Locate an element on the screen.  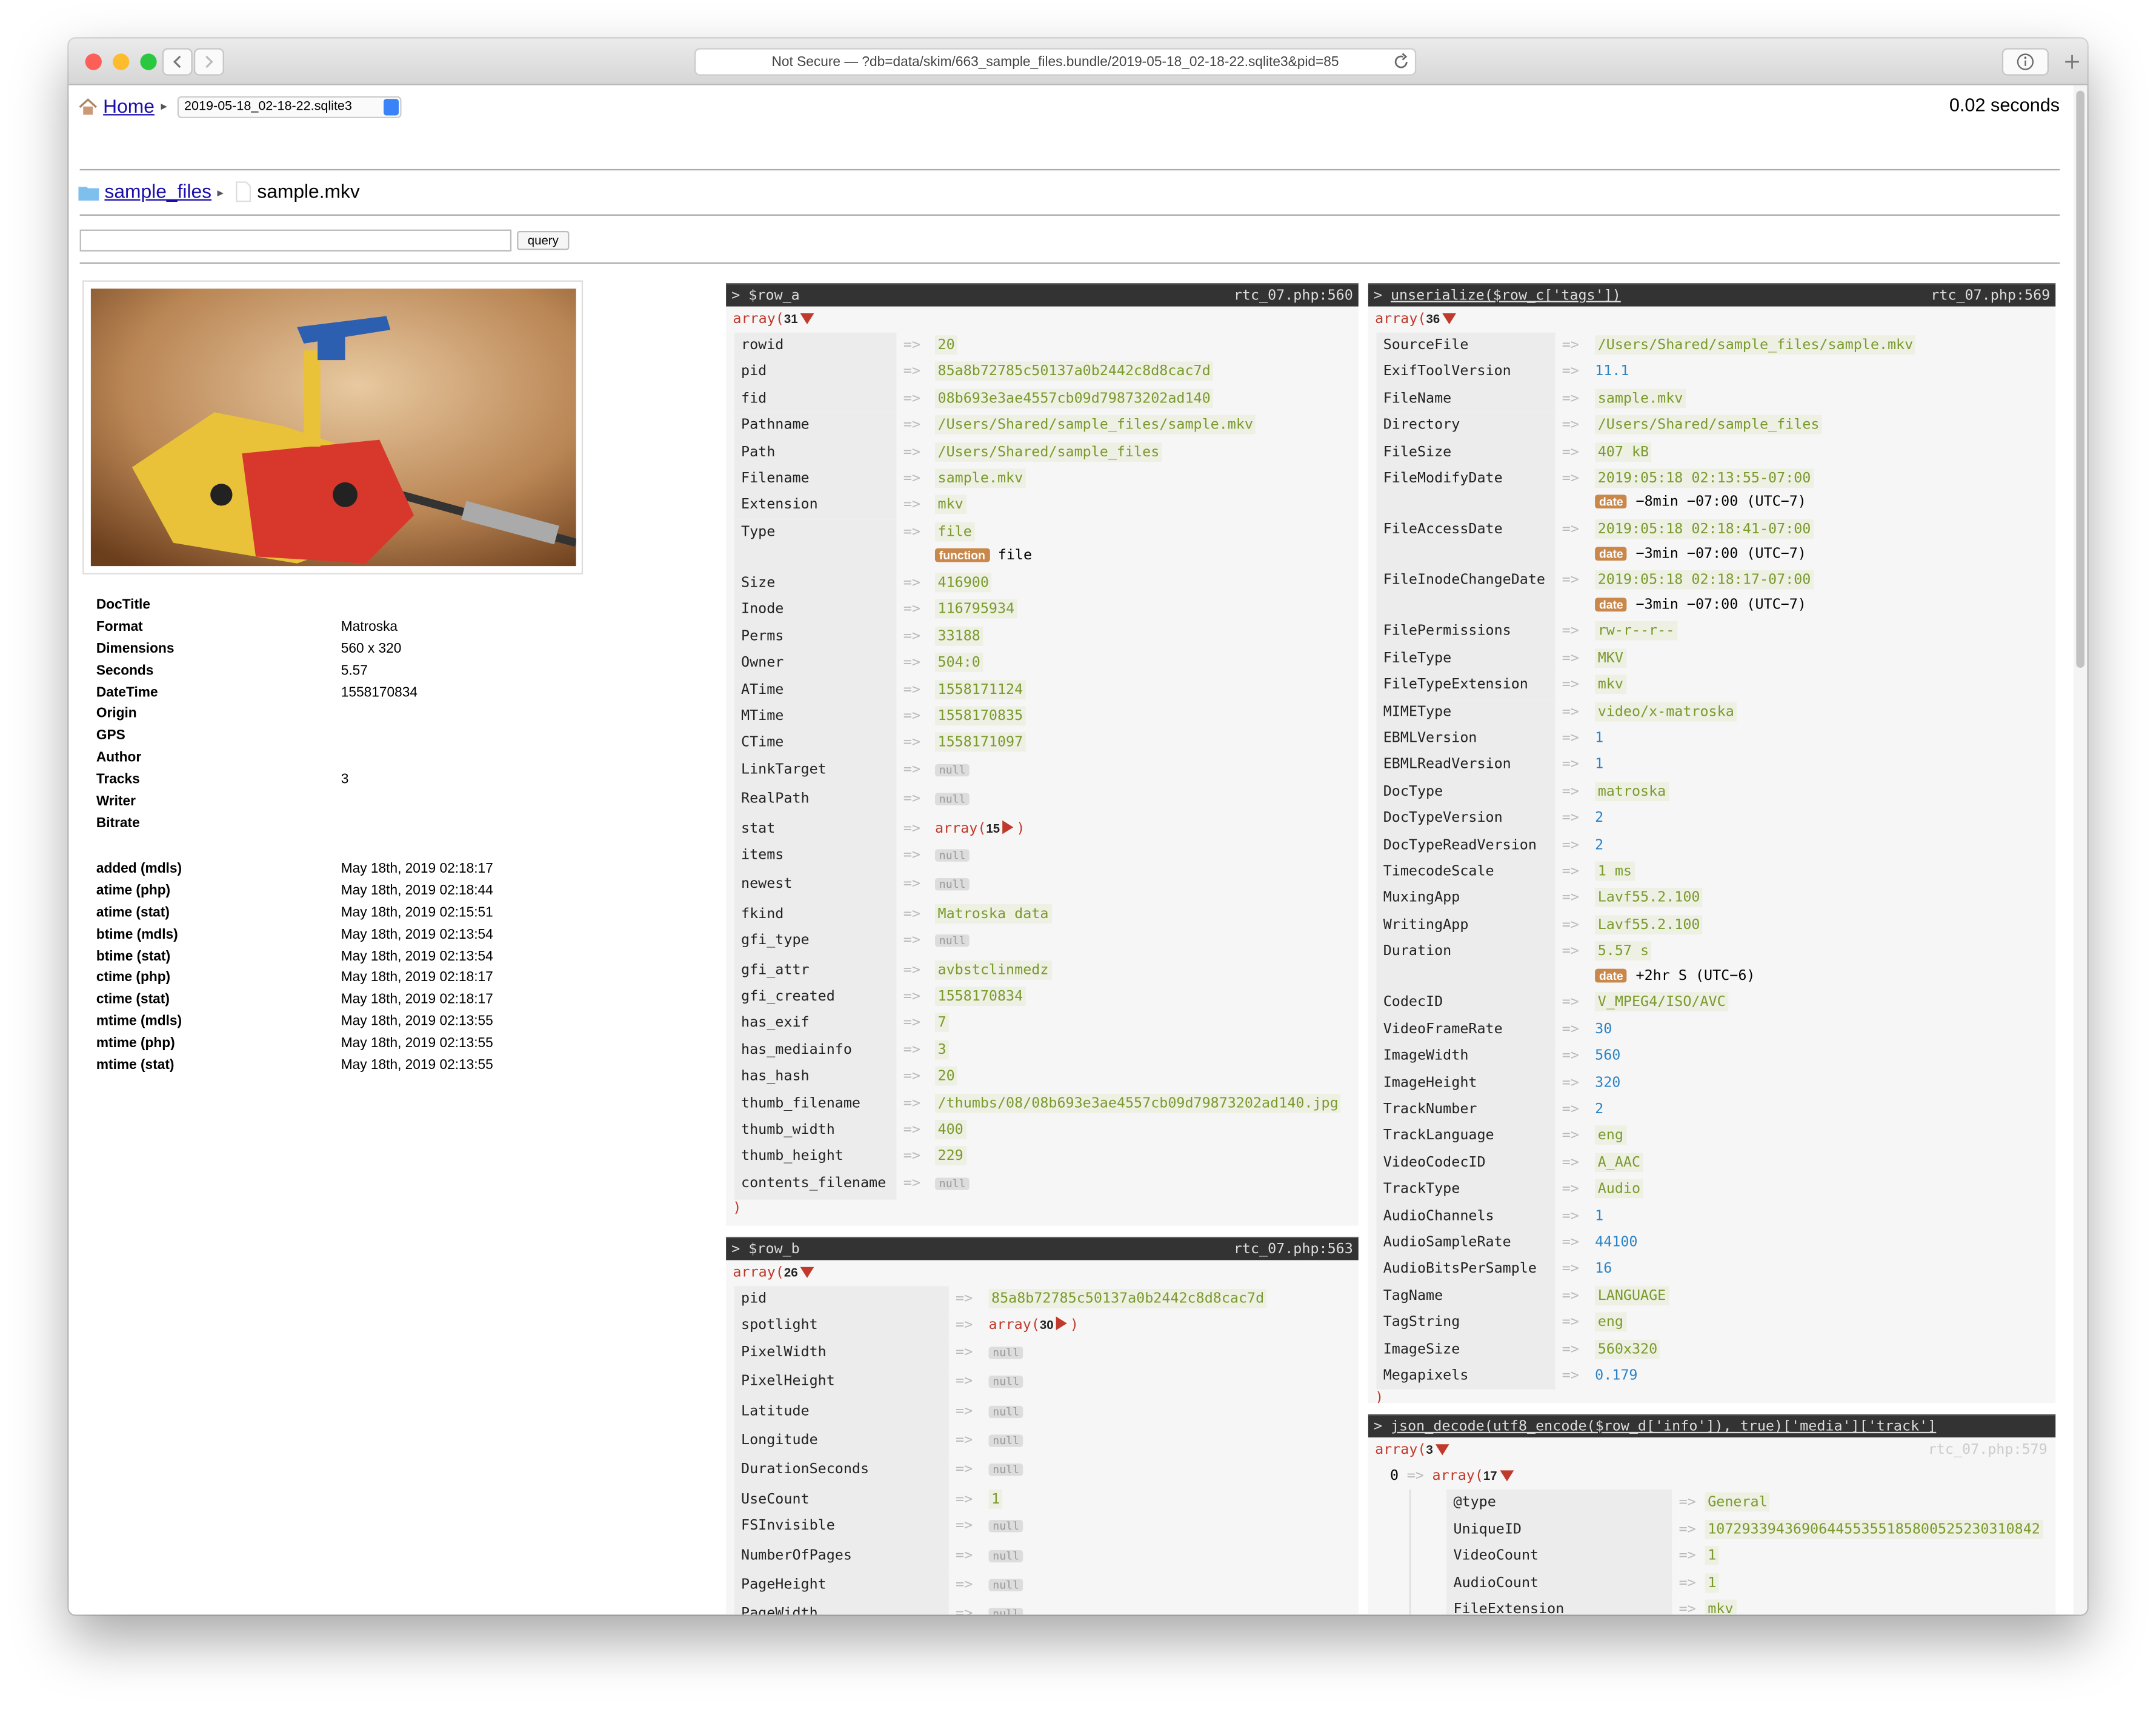
dump-key: EBMLVersion is located at coordinates (1465, 739).